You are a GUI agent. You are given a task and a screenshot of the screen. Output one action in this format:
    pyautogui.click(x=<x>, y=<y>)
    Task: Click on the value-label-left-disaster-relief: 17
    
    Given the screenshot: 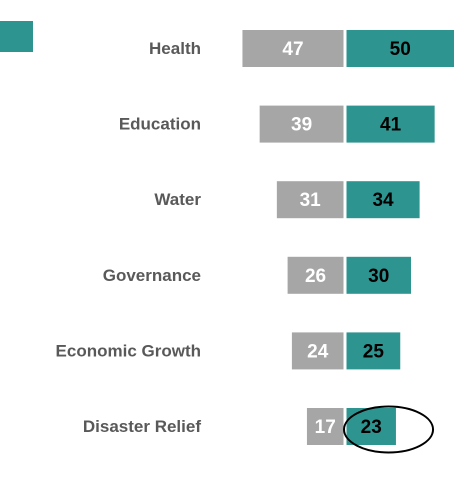 What is the action you would take?
    pyautogui.click(x=325, y=427)
    